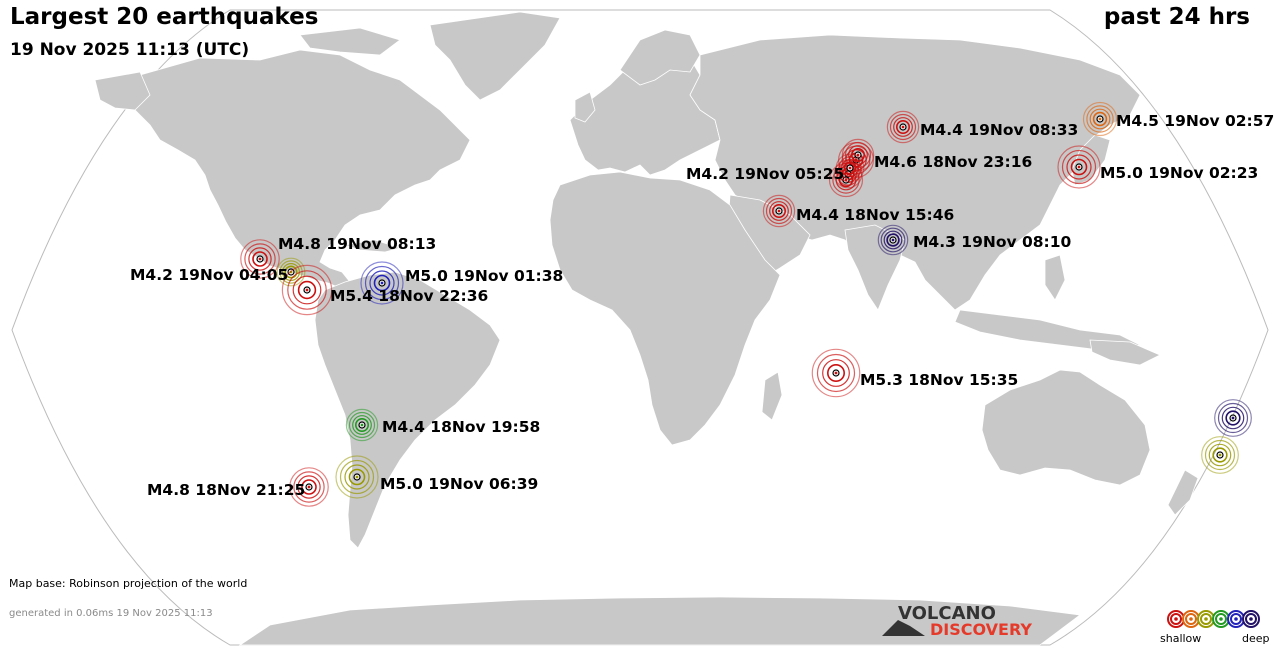 Image resolution: width=1280 pixels, height=650 pixels. Describe the element at coordinates (1183, 492) in the screenshot. I see `land-new-zealand` at that location.